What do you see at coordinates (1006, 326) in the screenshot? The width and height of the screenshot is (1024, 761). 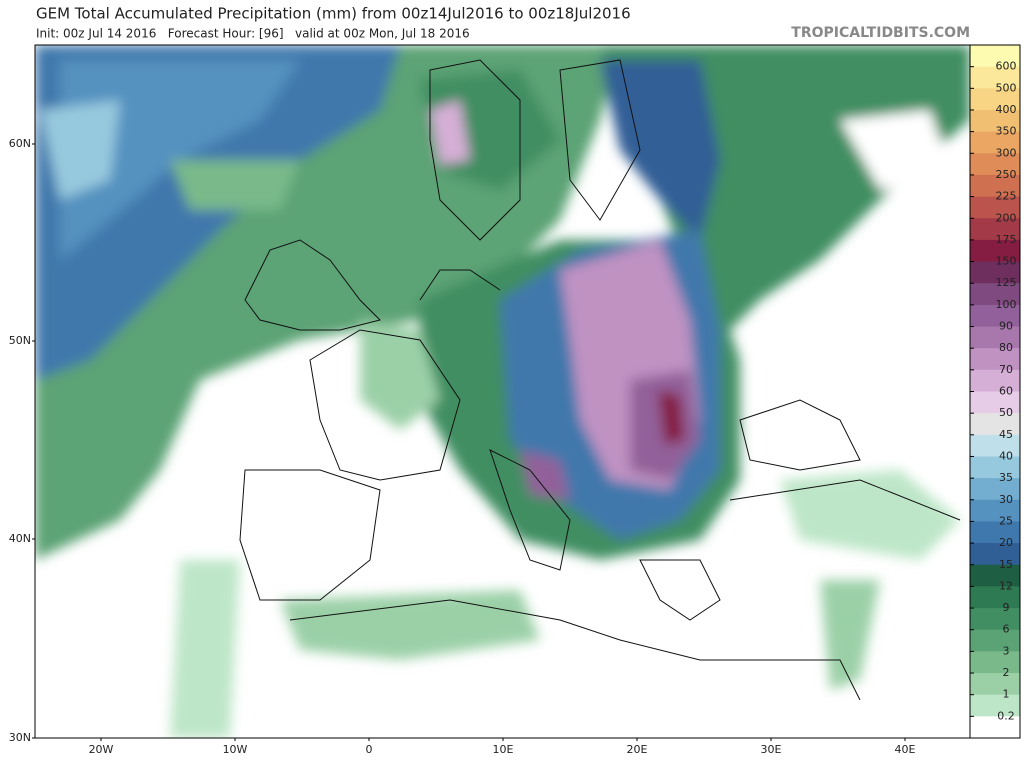 I see `colorbar-label: 90` at bounding box center [1006, 326].